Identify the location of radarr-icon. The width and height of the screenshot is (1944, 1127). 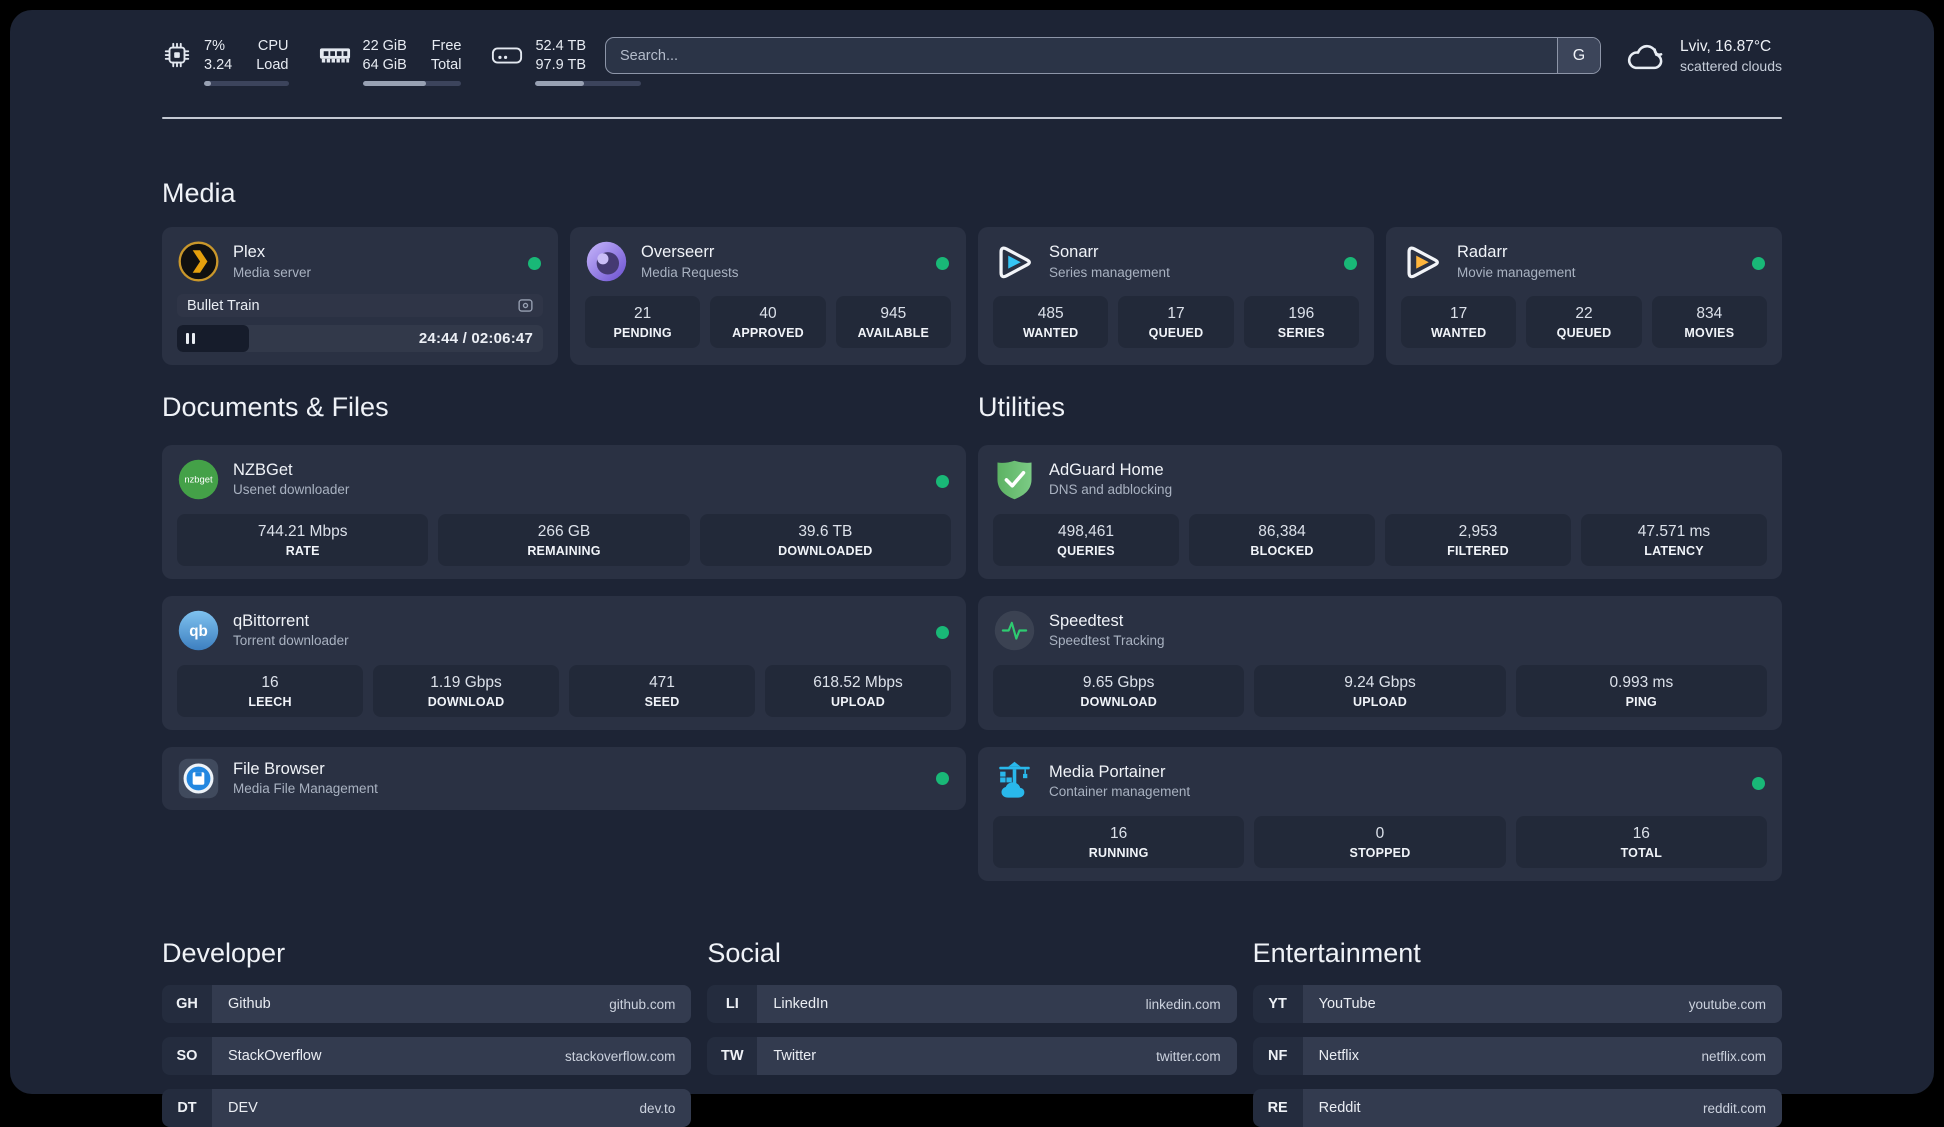
(1422, 261).